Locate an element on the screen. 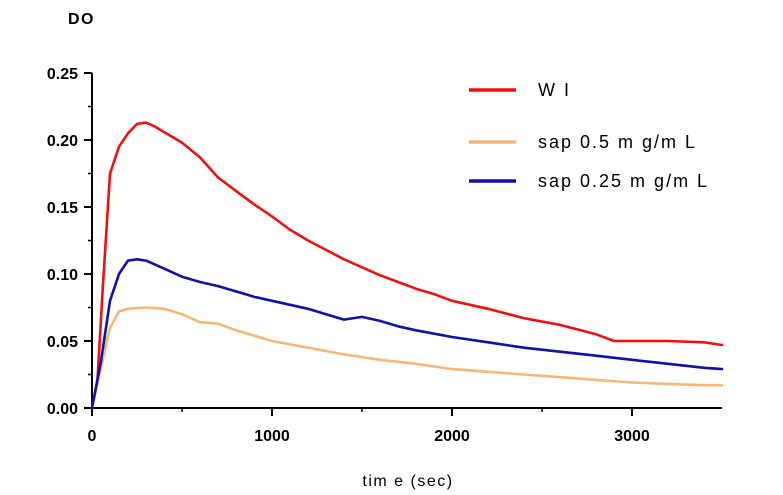 The width and height of the screenshot is (783, 495). x-tick-label: 2000 is located at coordinates (452, 436).